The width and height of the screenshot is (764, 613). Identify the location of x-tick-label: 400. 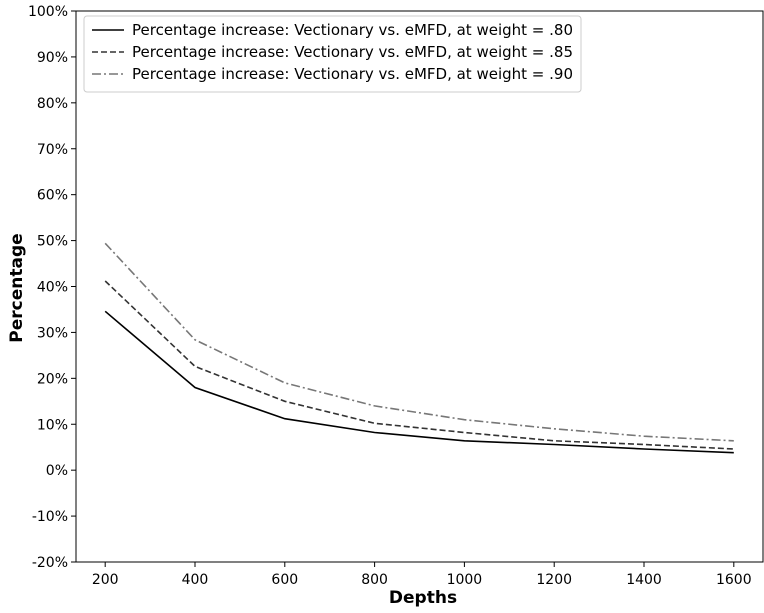
(195, 580).